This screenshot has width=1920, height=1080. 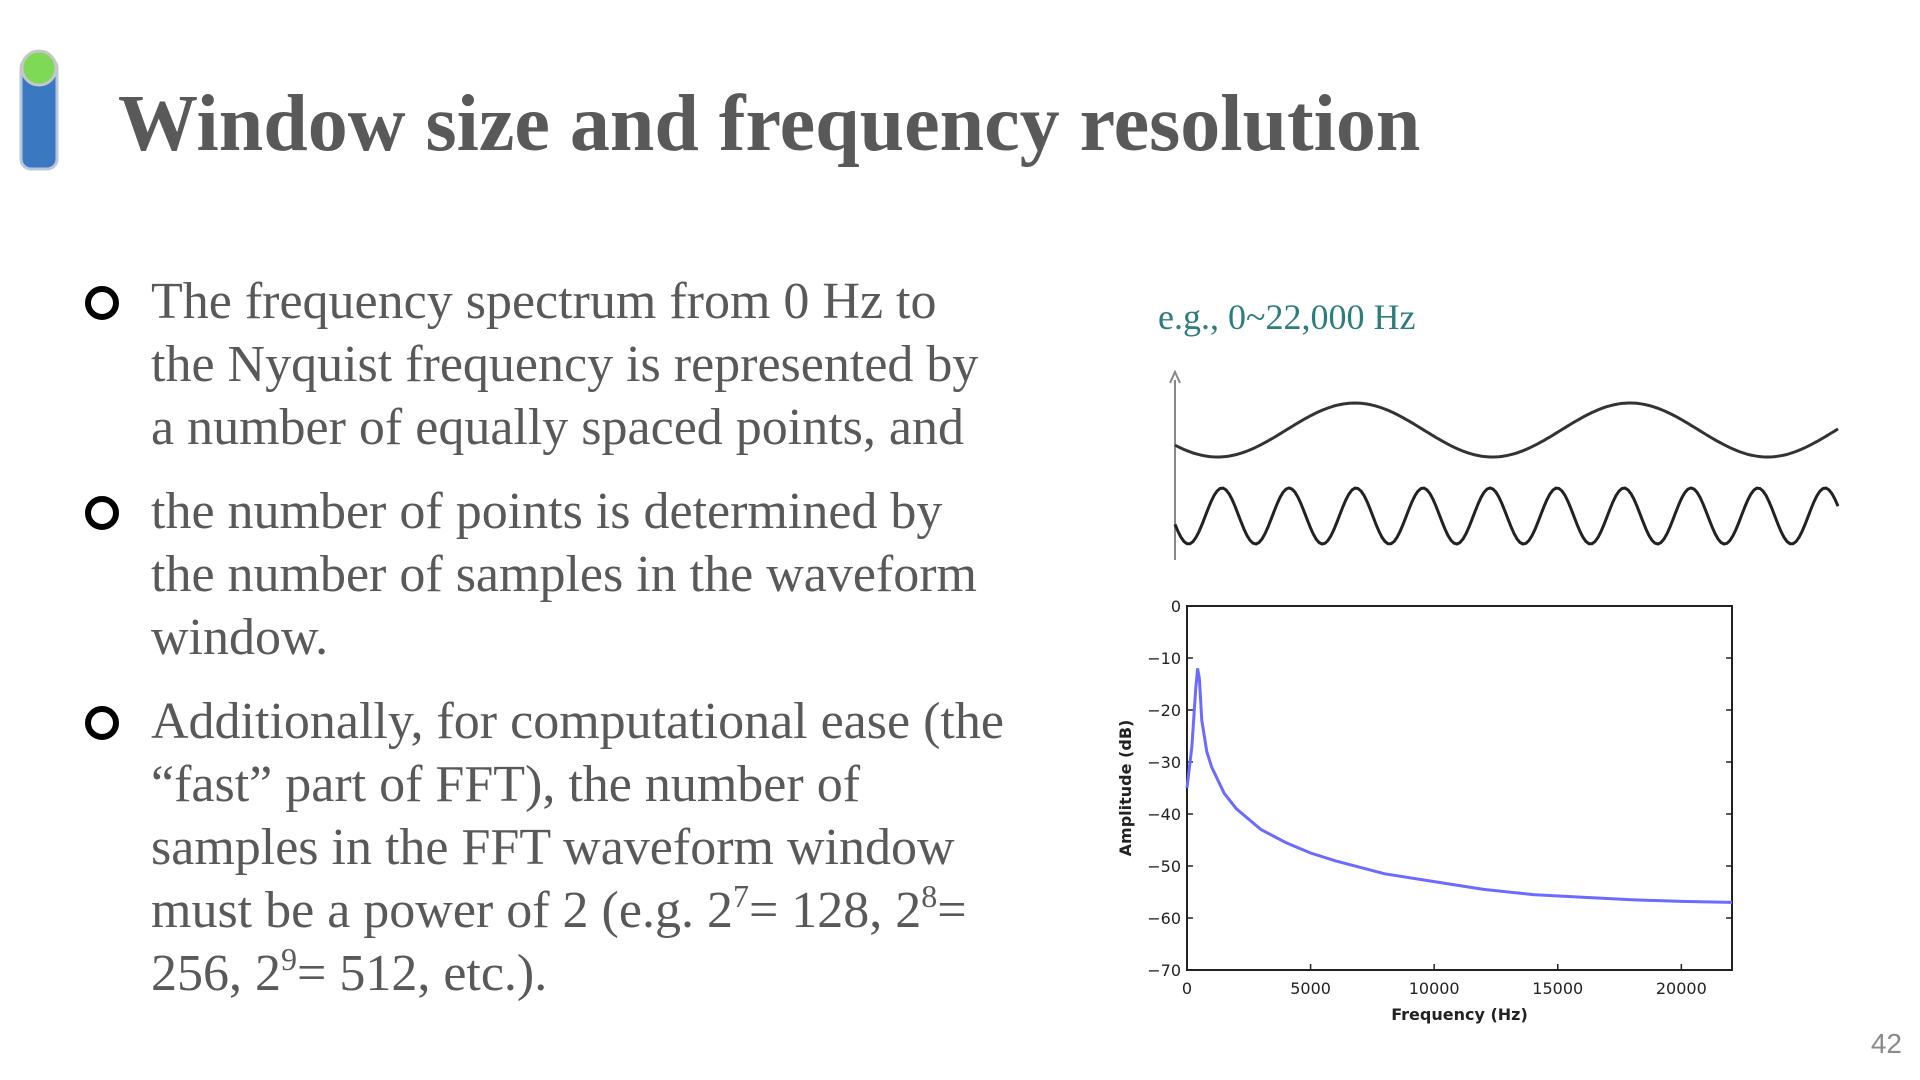 What do you see at coordinates (1506, 430) in the screenshot?
I see `low-frequency-sine-wave` at bounding box center [1506, 430].